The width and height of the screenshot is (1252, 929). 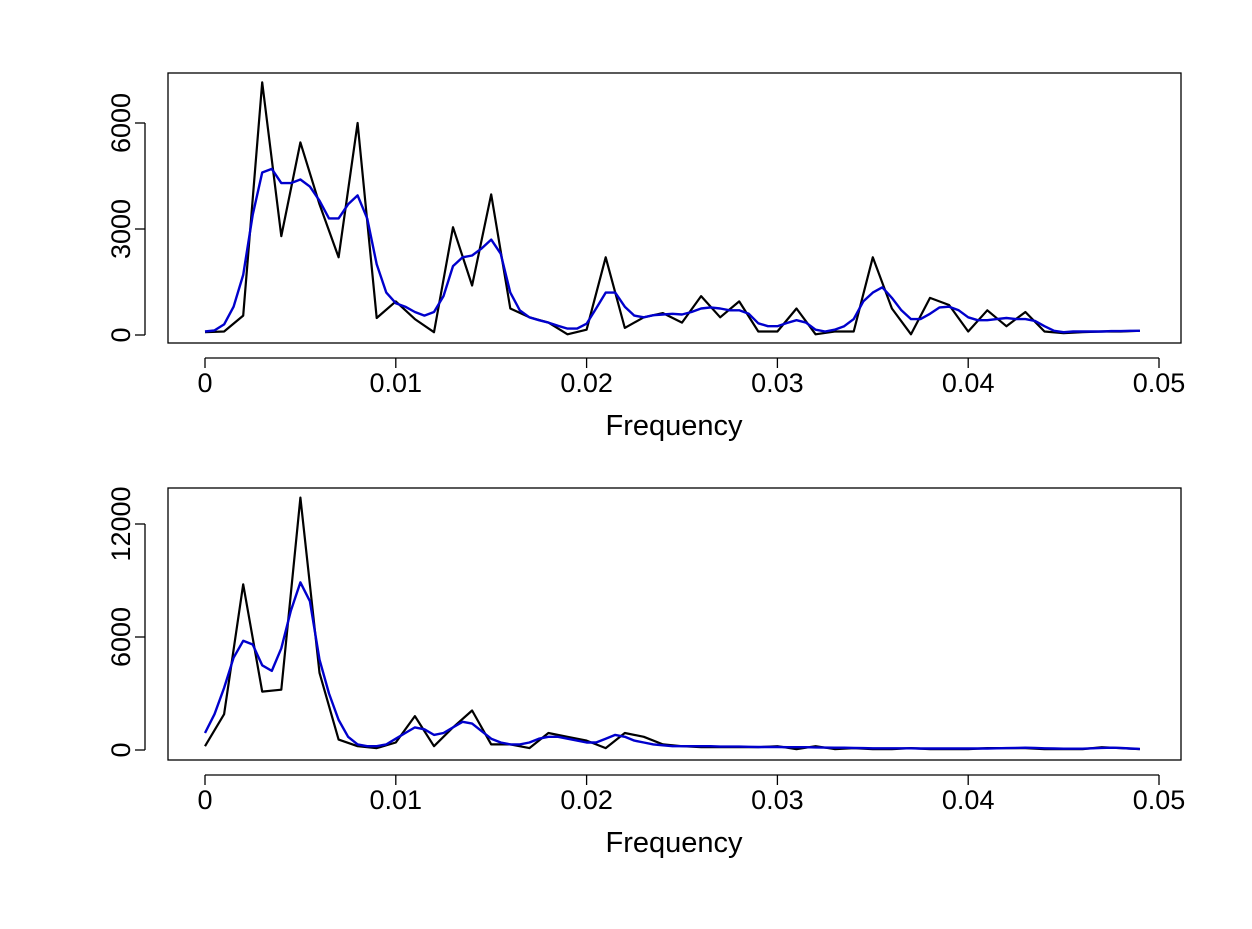 I want to click on y-tick-label: 3000, so click(x=121, y=229).